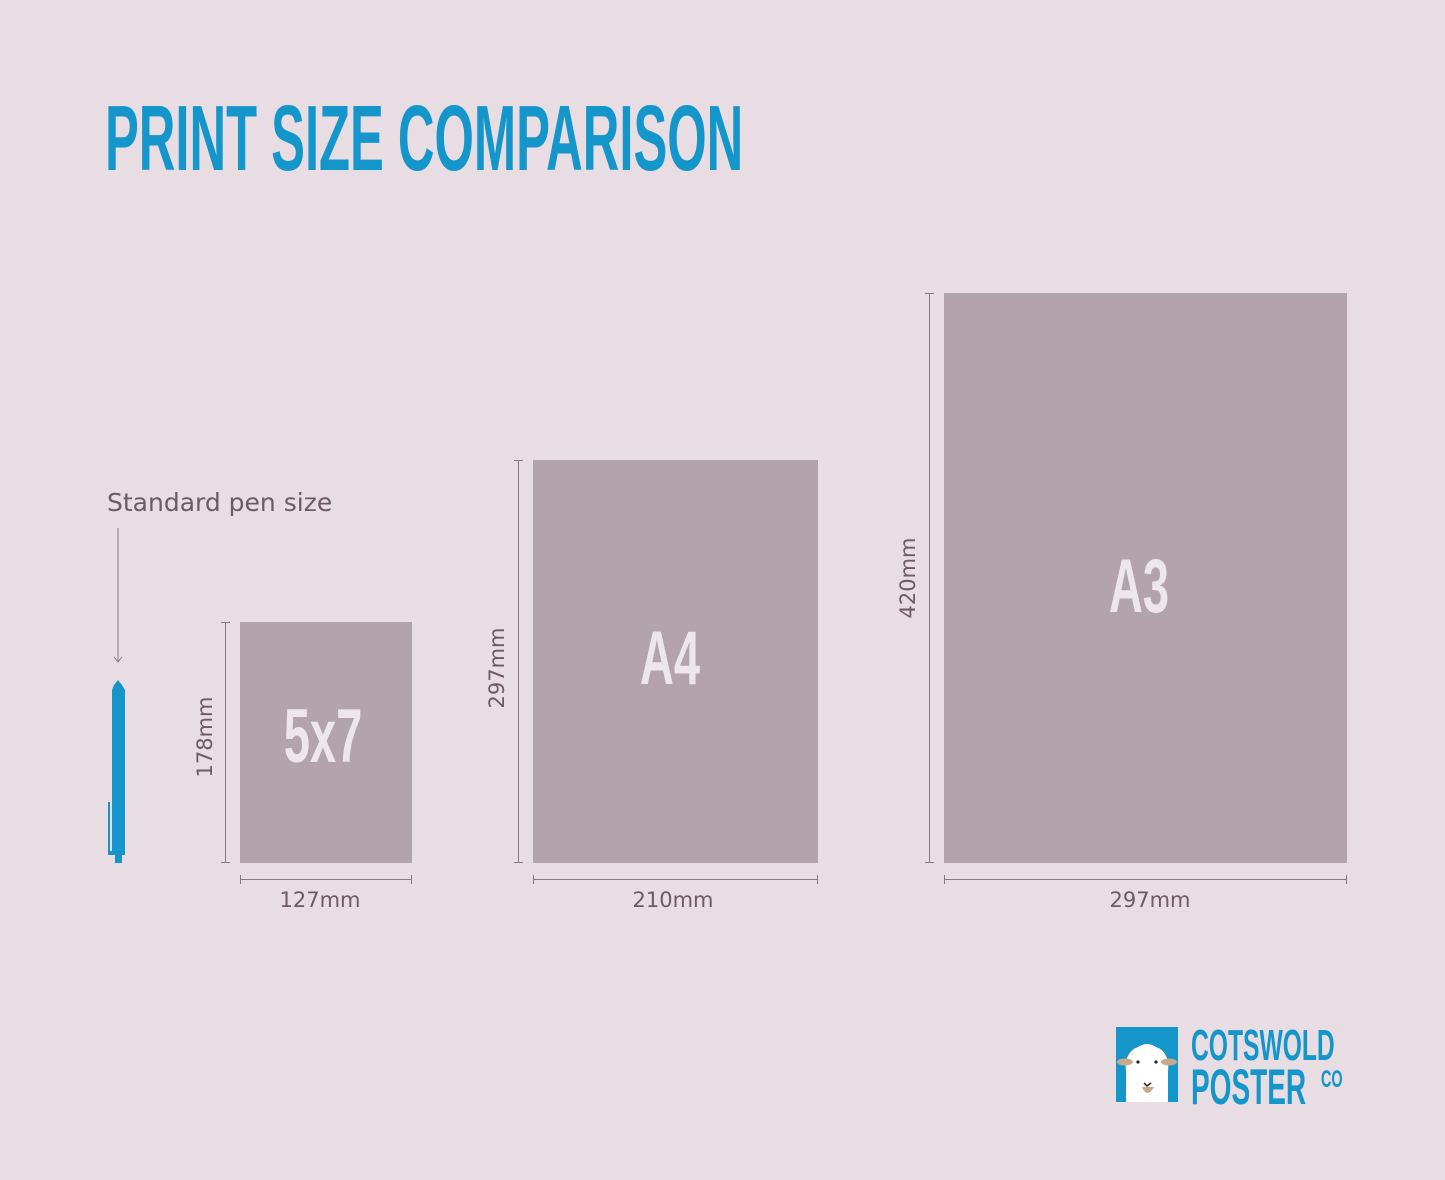 The height and width of the screenshot is (1180, 1445). Describe the element at coordinates (1263, 1045) in the screenshot. I see `logo-line1: COTSWOLD` at that location.